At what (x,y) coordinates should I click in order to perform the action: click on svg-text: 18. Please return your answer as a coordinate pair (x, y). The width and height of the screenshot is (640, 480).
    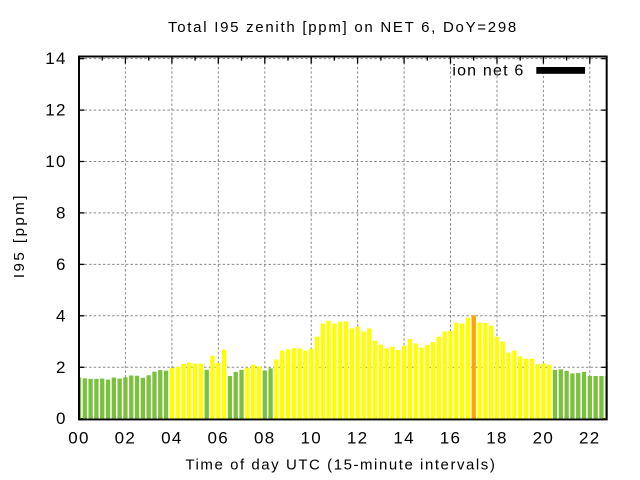
    Looking at the image, I should click on (497, 438).